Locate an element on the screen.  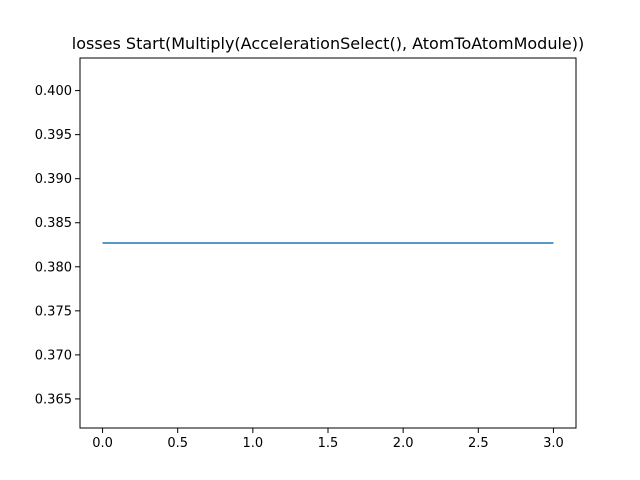
y-tick-label: 0.385 is located at coordinates (53, 223).